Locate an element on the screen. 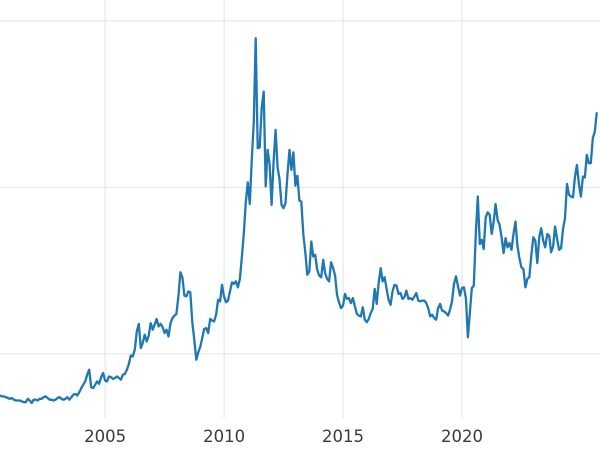  x-tick-label: 2020 is located at coordinates (462, 436).